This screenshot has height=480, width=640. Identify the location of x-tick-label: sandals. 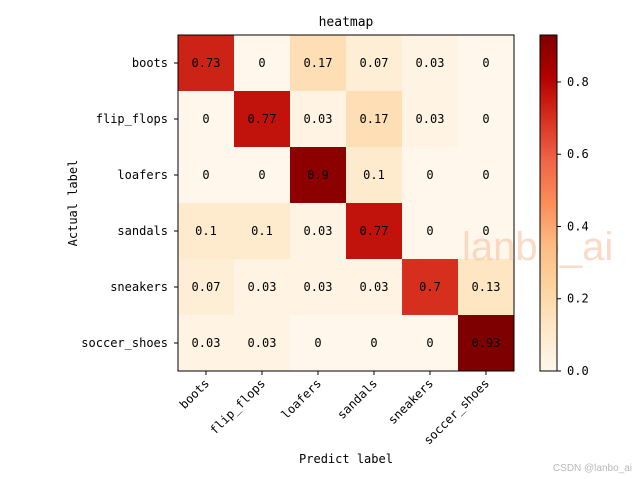
(357, 399).